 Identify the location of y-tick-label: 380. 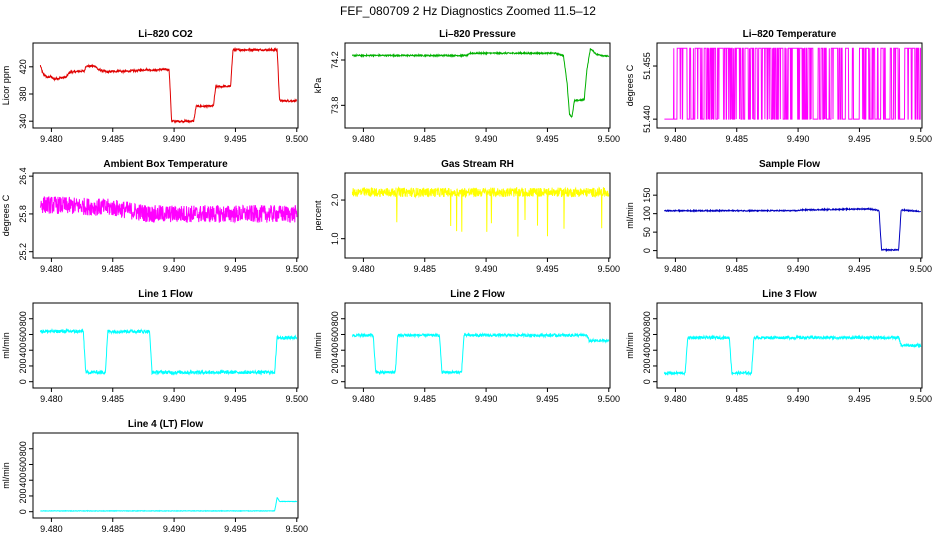
(23, 93).